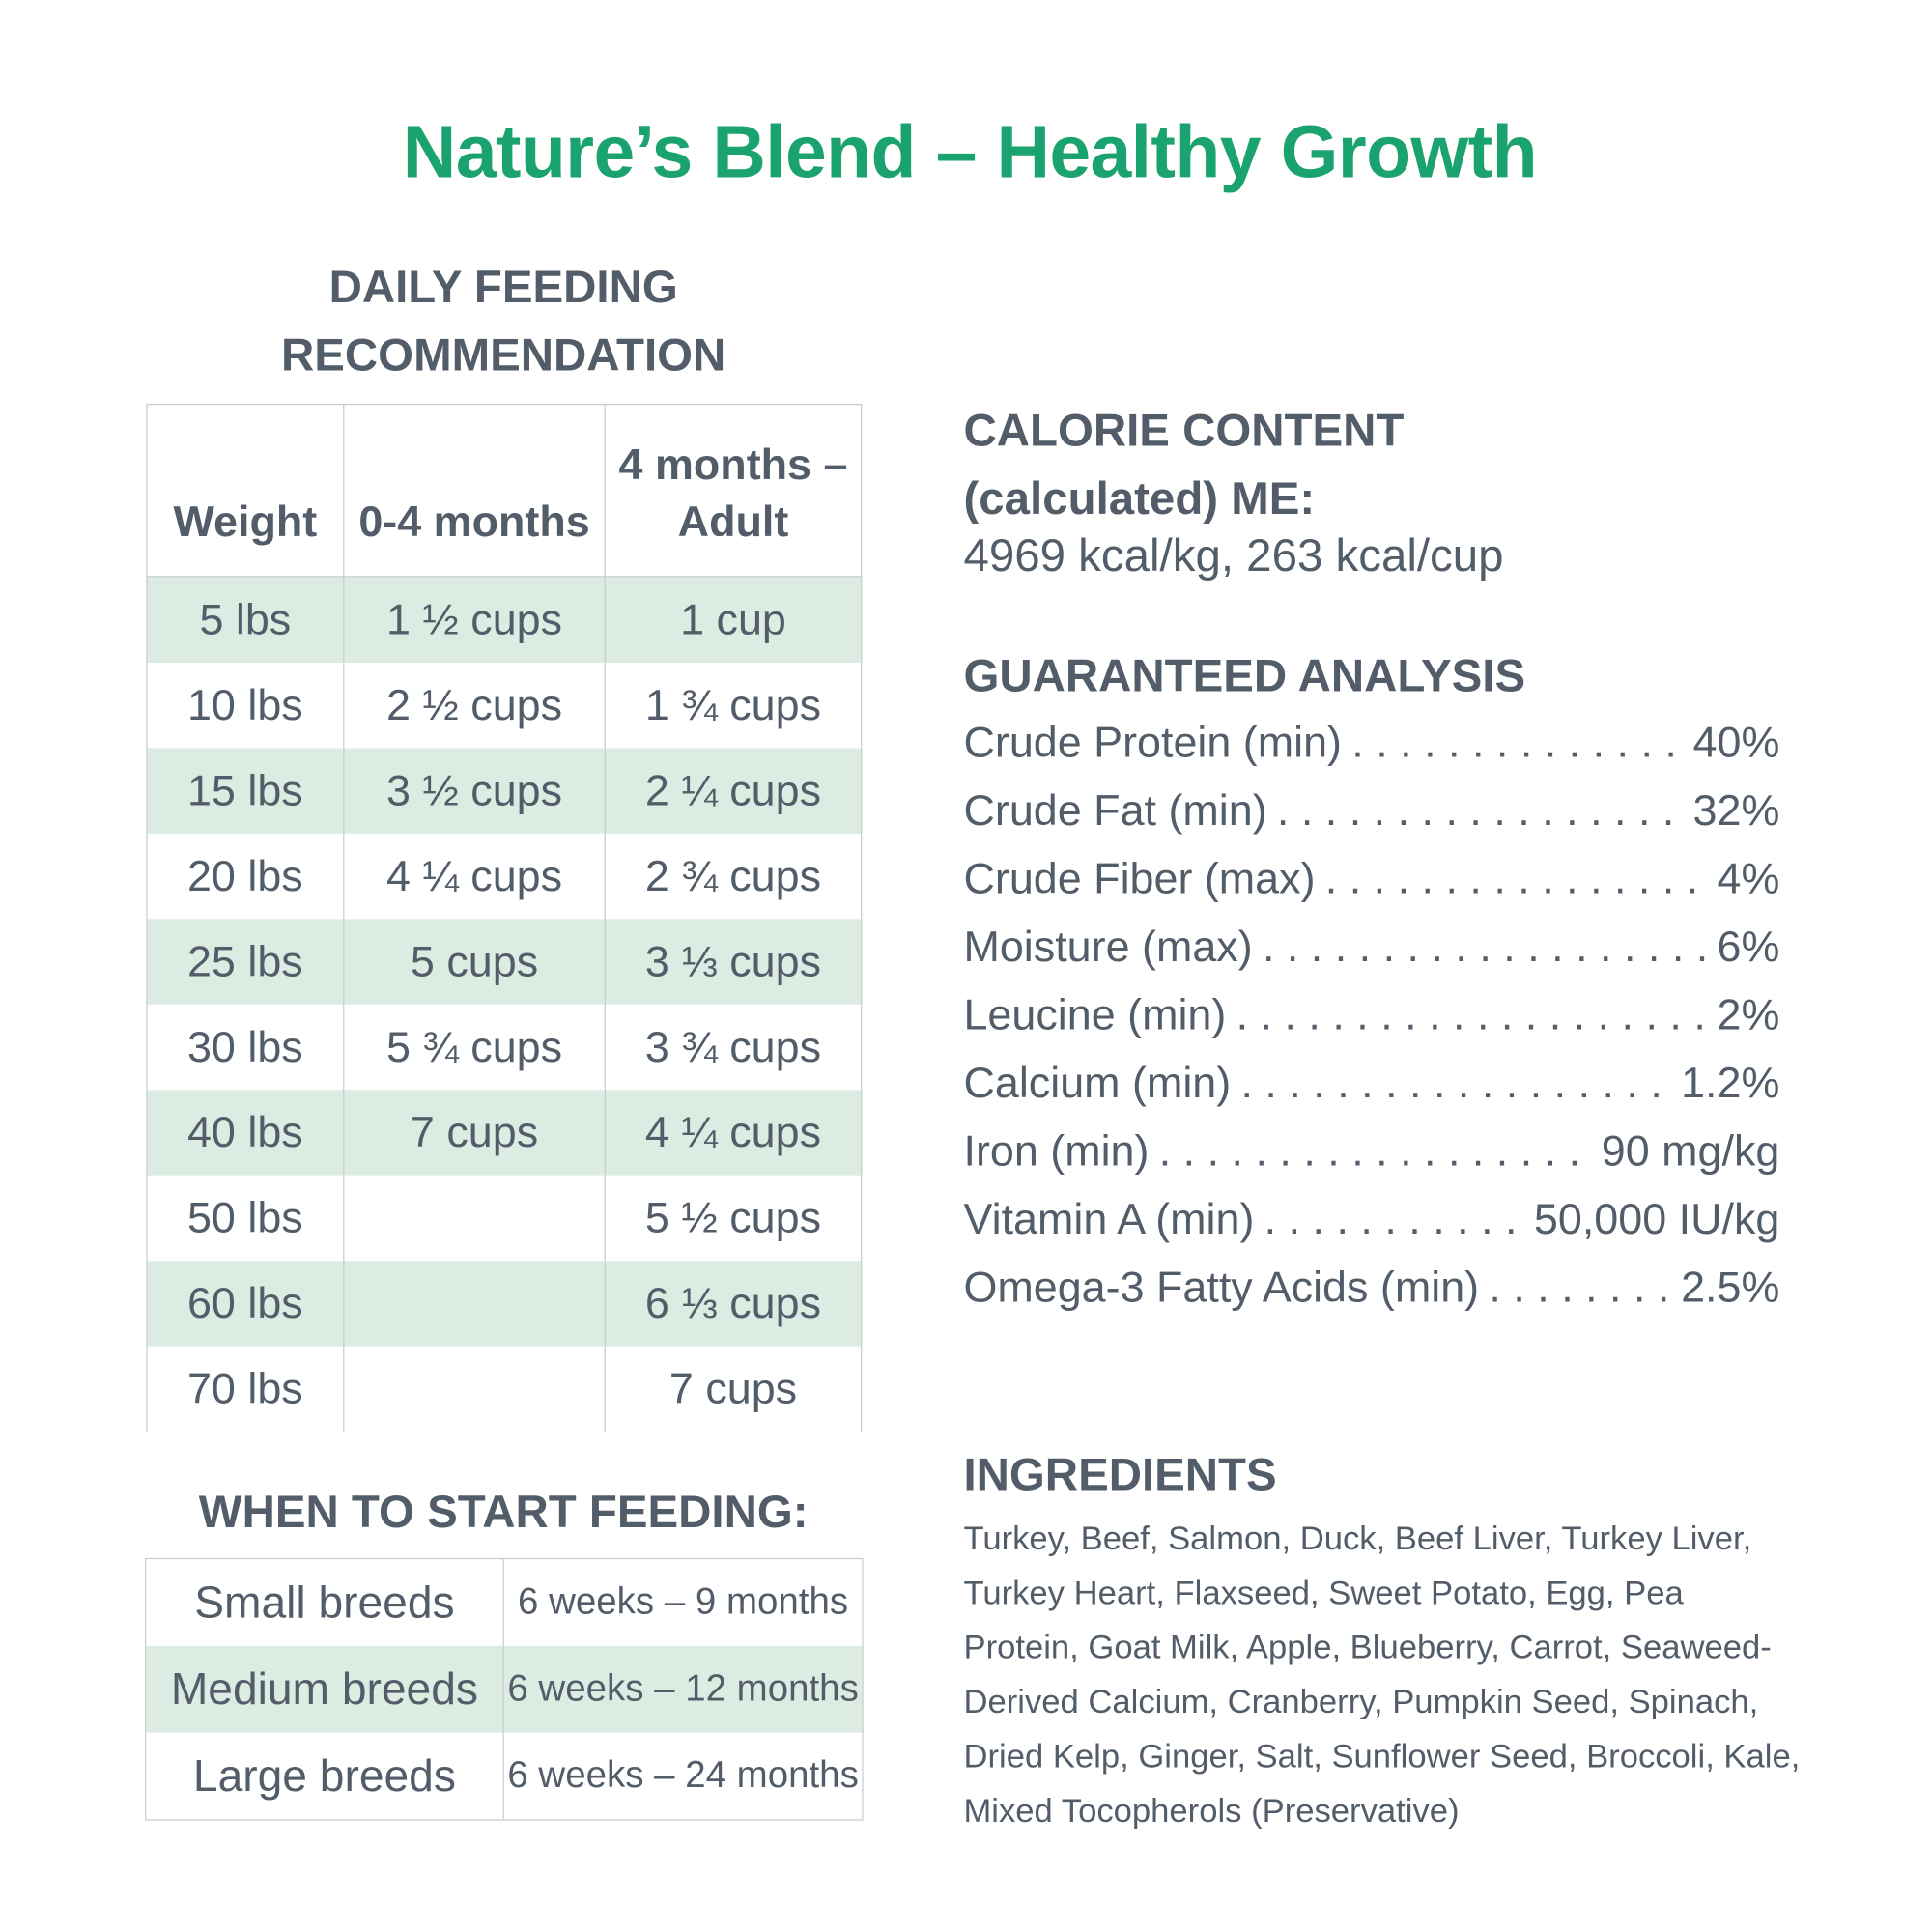 The width and height of the screenshot is (1932, 1932). Describe the element at coordinates (474, 1133) in the screenshot. I see `puppy-amount-cell: 7 cups` at that location.